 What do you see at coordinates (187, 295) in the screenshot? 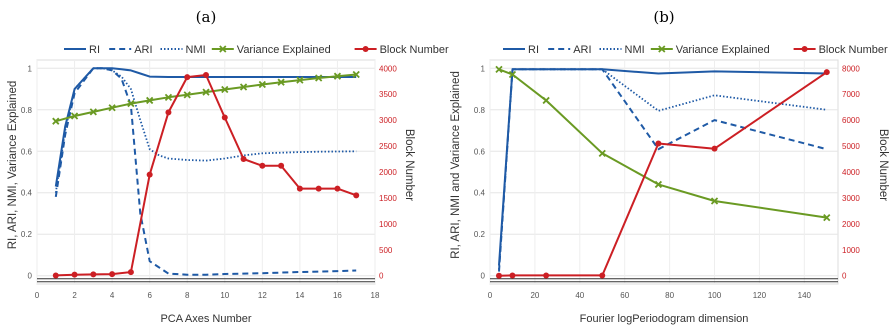
I see `panel-a-x-tick-label: 8` at bounding box center [187, 295].